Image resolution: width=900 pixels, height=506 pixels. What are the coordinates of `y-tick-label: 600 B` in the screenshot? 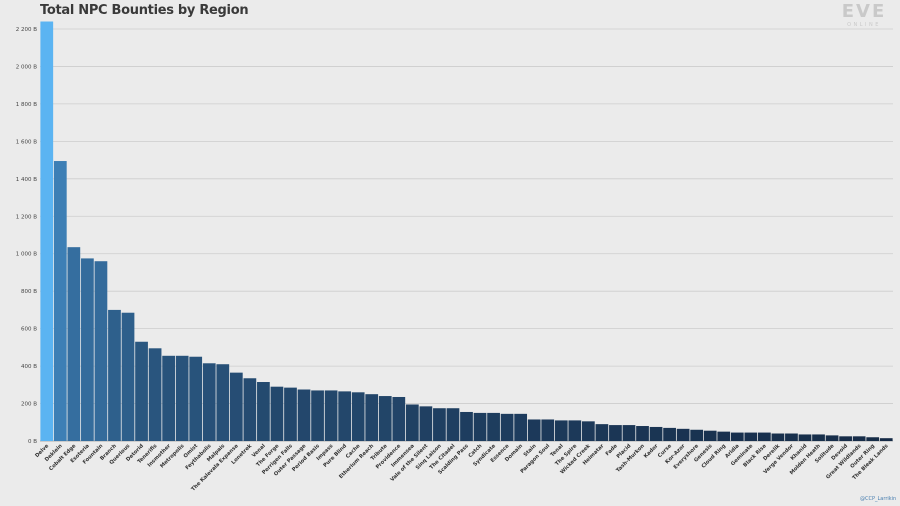 It's located at (29, 330).